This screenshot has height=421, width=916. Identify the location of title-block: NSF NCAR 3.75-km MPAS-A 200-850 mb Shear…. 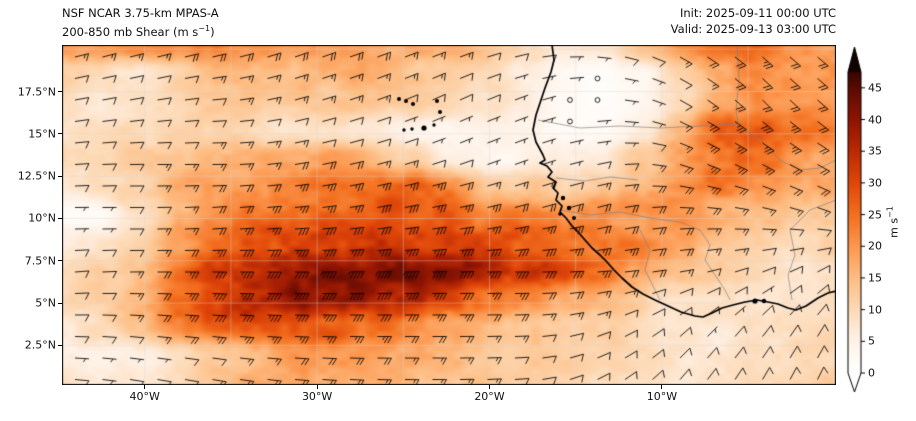
(140, 22).